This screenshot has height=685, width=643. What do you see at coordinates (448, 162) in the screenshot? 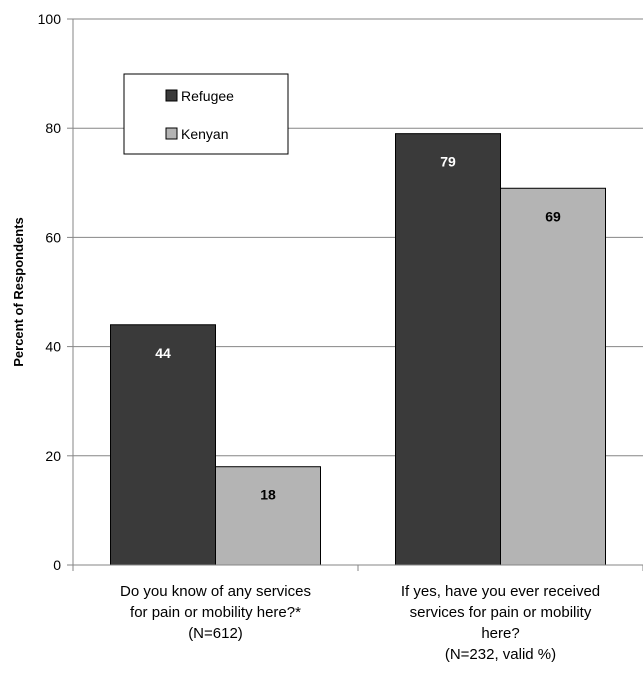
I see `data-label: 79` at bounding box center [448, 162].